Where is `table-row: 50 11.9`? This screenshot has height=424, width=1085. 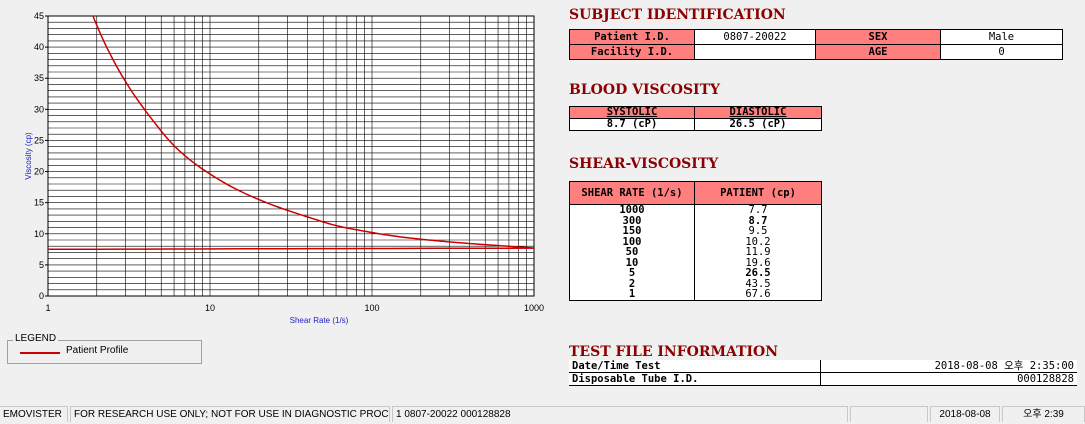 table-row: 50 11.9 is located at coordinates (695, 252).